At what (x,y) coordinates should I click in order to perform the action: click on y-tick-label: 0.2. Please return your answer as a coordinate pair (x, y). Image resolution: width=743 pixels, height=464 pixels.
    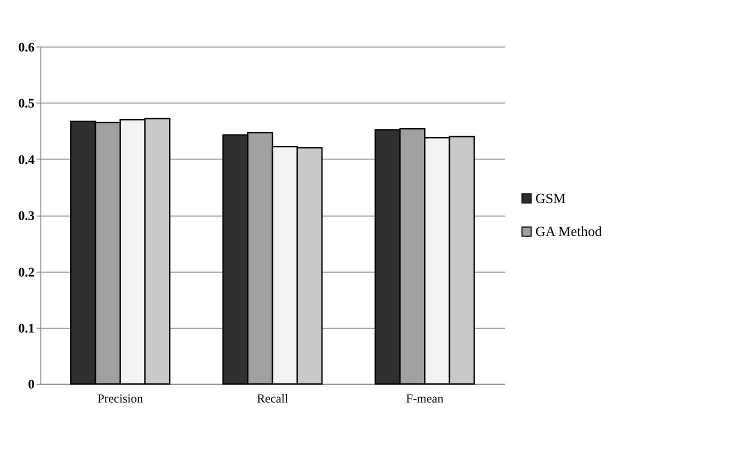
    Looking at the image, I should click on (26, 272).